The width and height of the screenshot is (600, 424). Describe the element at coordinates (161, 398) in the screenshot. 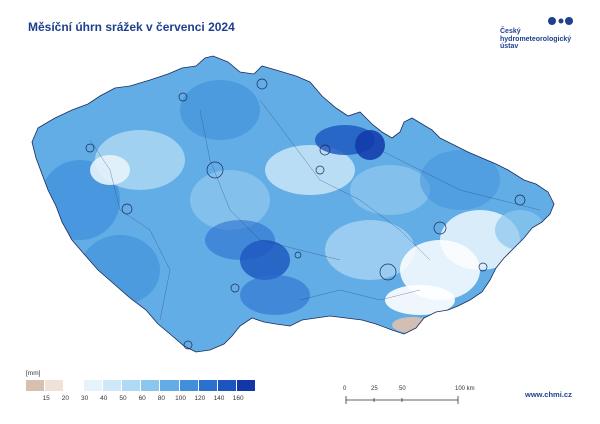

I see `legend-label: 80` at that location.